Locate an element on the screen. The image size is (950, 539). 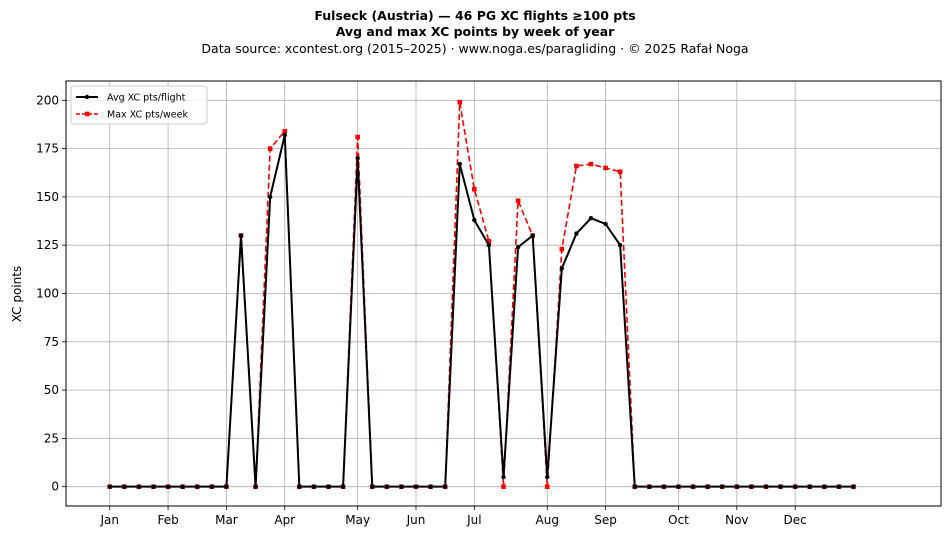
y-tick-label: 50 is located at coordinates (51, 390).